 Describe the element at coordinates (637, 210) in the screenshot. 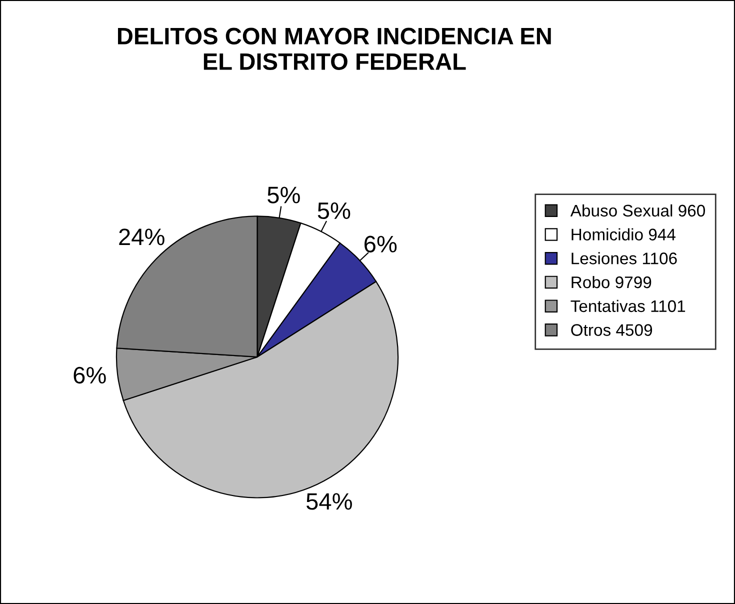

I see `legend-label: Abuso Sexual 960` at that location.